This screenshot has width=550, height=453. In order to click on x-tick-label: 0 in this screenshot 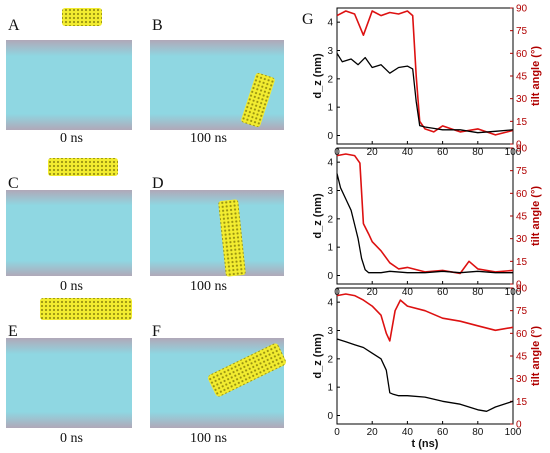, I will do `click(337, 432)`.